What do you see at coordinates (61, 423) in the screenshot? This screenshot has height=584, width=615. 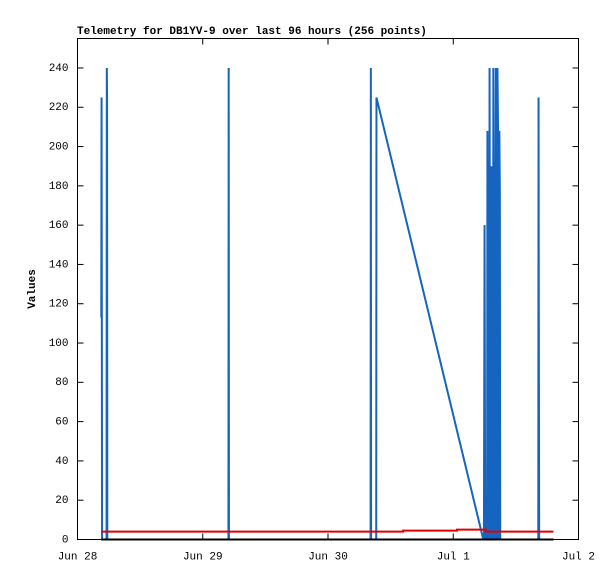 I see `y-tick-label: 60` at bounding box center [61, 423].